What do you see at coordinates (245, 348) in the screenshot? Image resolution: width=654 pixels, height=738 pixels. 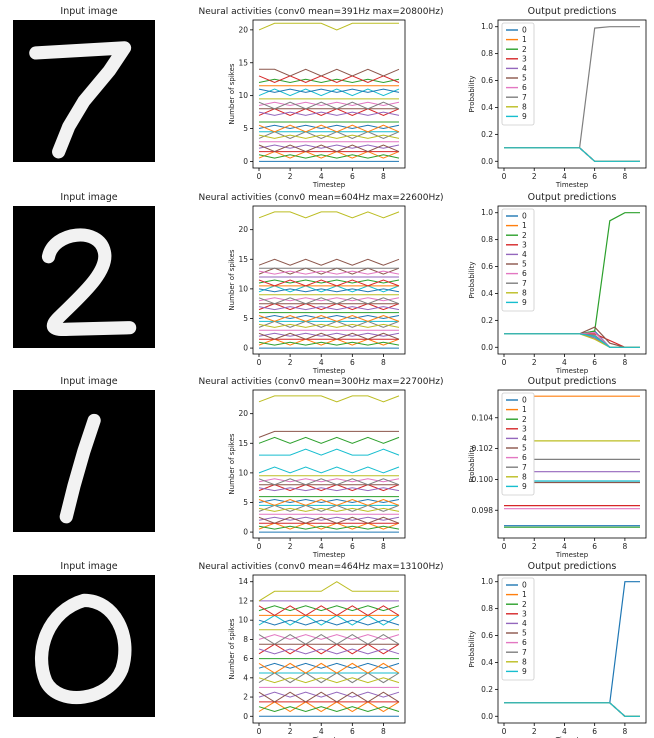 I see `y-tick-label: 0` at bounding box center [245, 348].